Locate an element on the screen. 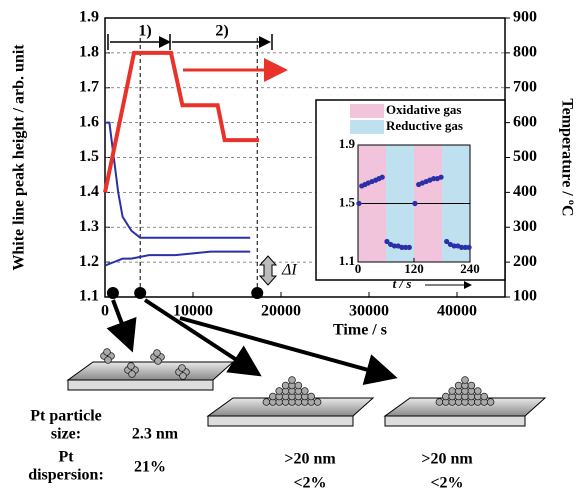 Image resolution: width=577 pixels, height=490 pixels. dispersion-label: dispersion: is located at coordinates (66, 475).